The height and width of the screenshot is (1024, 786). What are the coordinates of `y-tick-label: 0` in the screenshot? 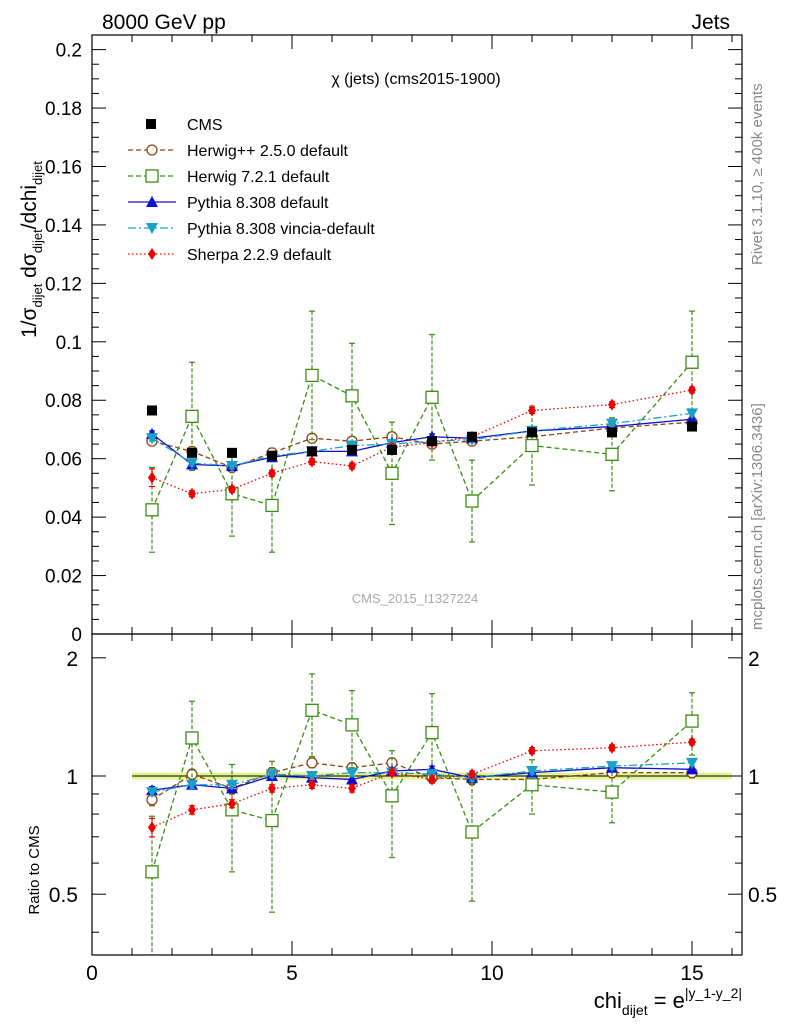 It's located at (76, 635).